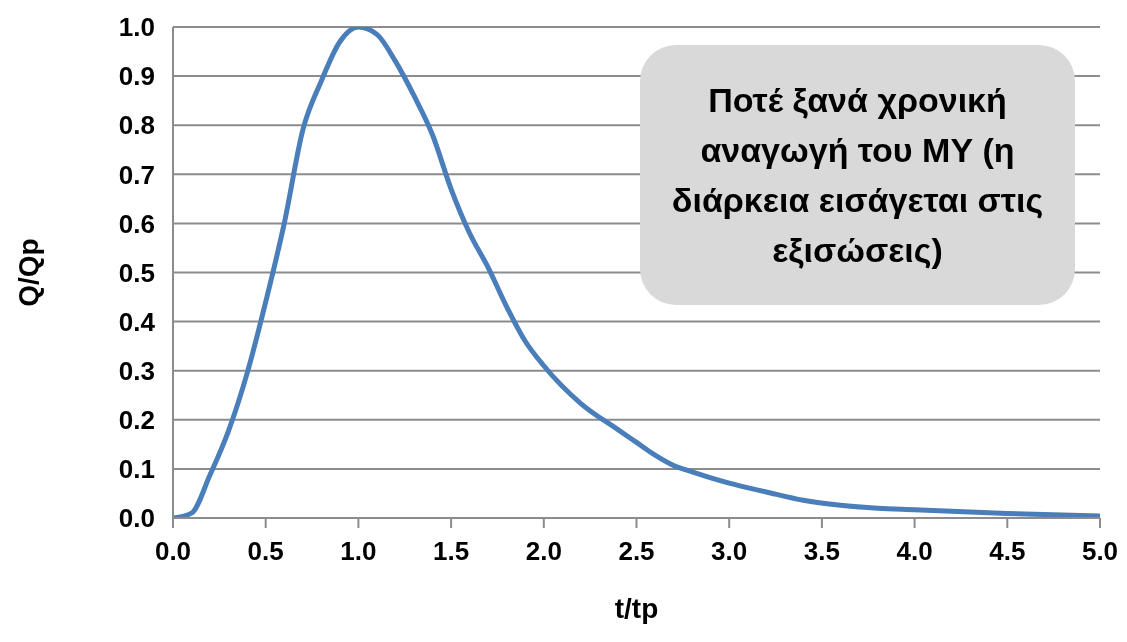 The height and width of the screenshot is (642, 1127). What do you see at coordinates (136, 223) in the screenshot?
I see `y-tick-label: 0.6` at bounding box center [136, 223].